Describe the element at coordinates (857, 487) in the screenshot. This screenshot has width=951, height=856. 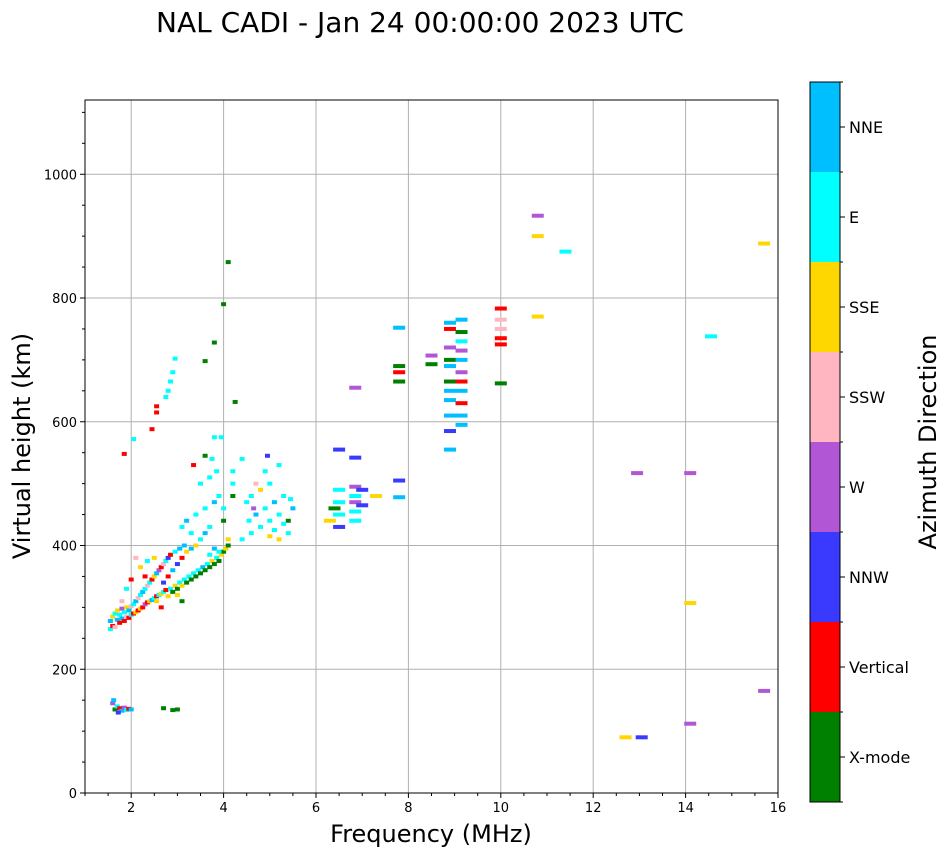
I see `colorbar-tick-label: W` at that location.